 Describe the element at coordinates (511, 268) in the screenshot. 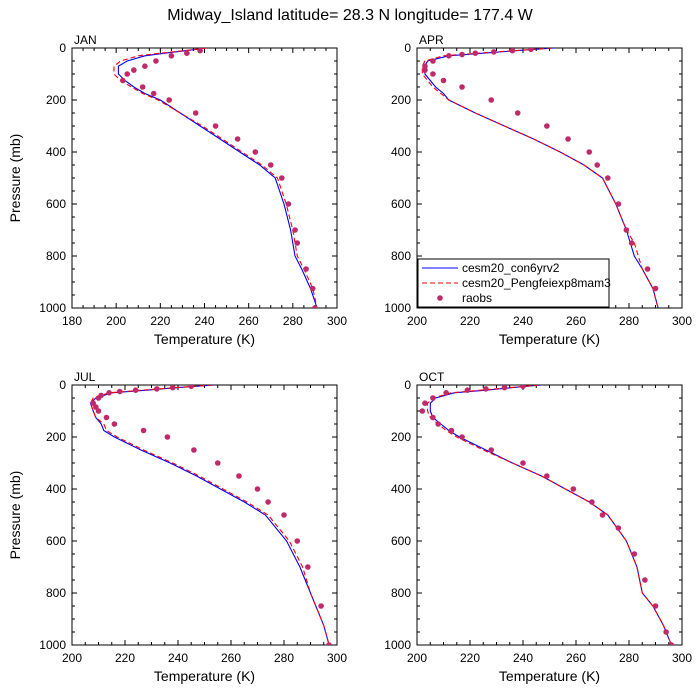

I see `legend-label: cesm20_con6yrv2` at that location.